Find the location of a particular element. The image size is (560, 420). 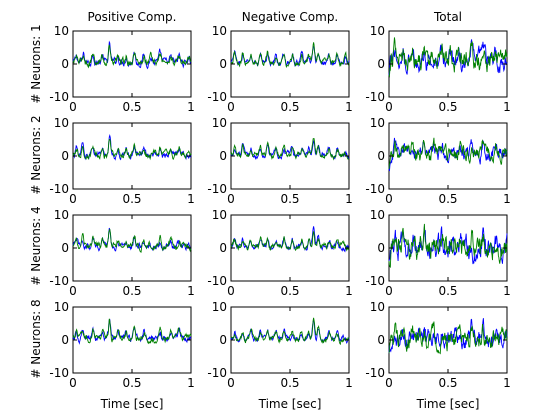

x-tick-label-r0-c1-1: 0.5 is located at coordinates (289, 107).